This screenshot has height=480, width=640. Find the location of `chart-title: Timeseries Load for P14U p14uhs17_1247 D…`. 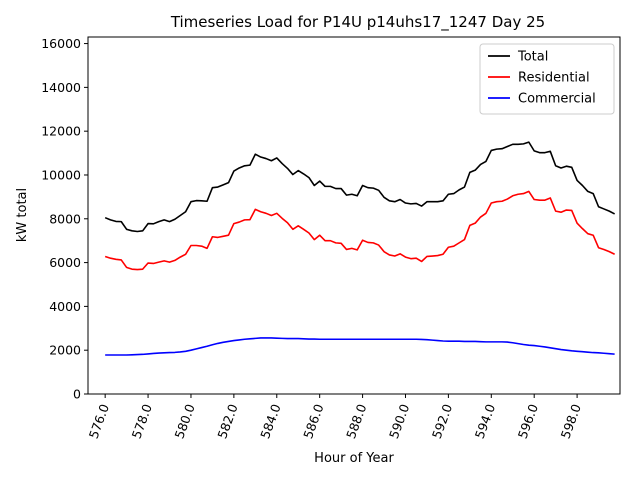

chart-title: Timeseries Load for P14U p14uhs17_1247 D… is located at coordinates (357, 22).